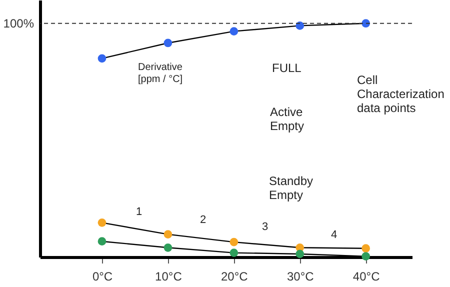  I want to click on annotation: 4, so click(334, 235).